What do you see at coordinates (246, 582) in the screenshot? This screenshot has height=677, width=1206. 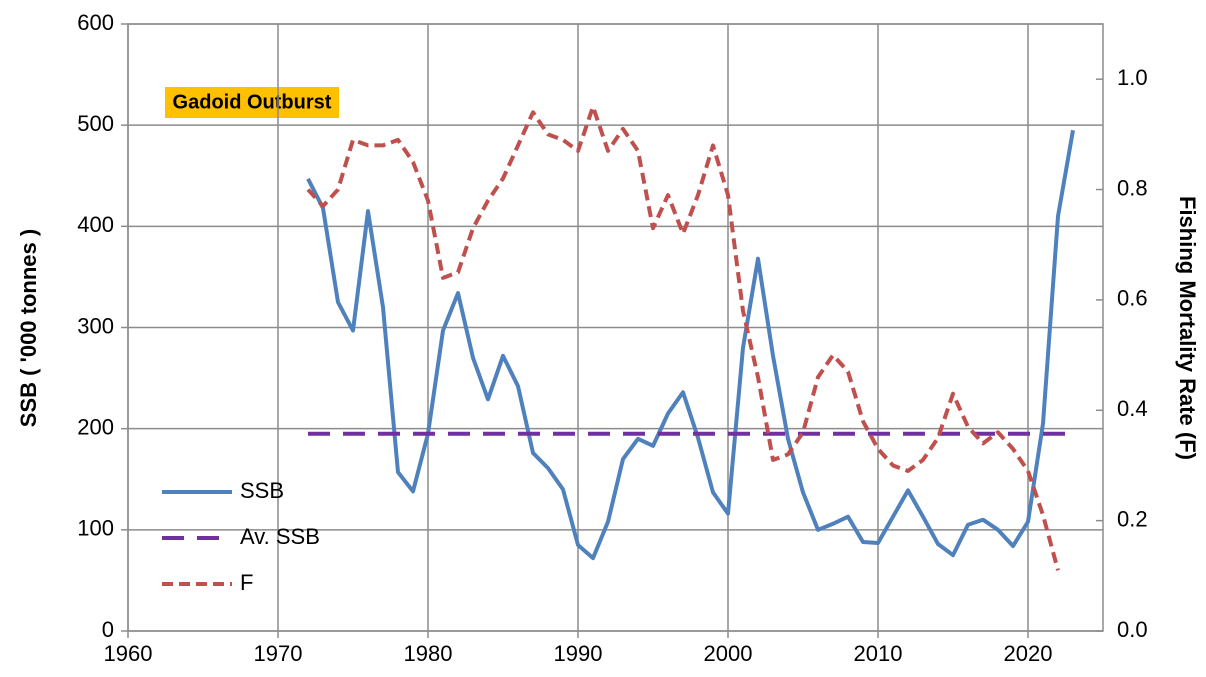 I see `legend-label: F` at bounding box center [246, 582].